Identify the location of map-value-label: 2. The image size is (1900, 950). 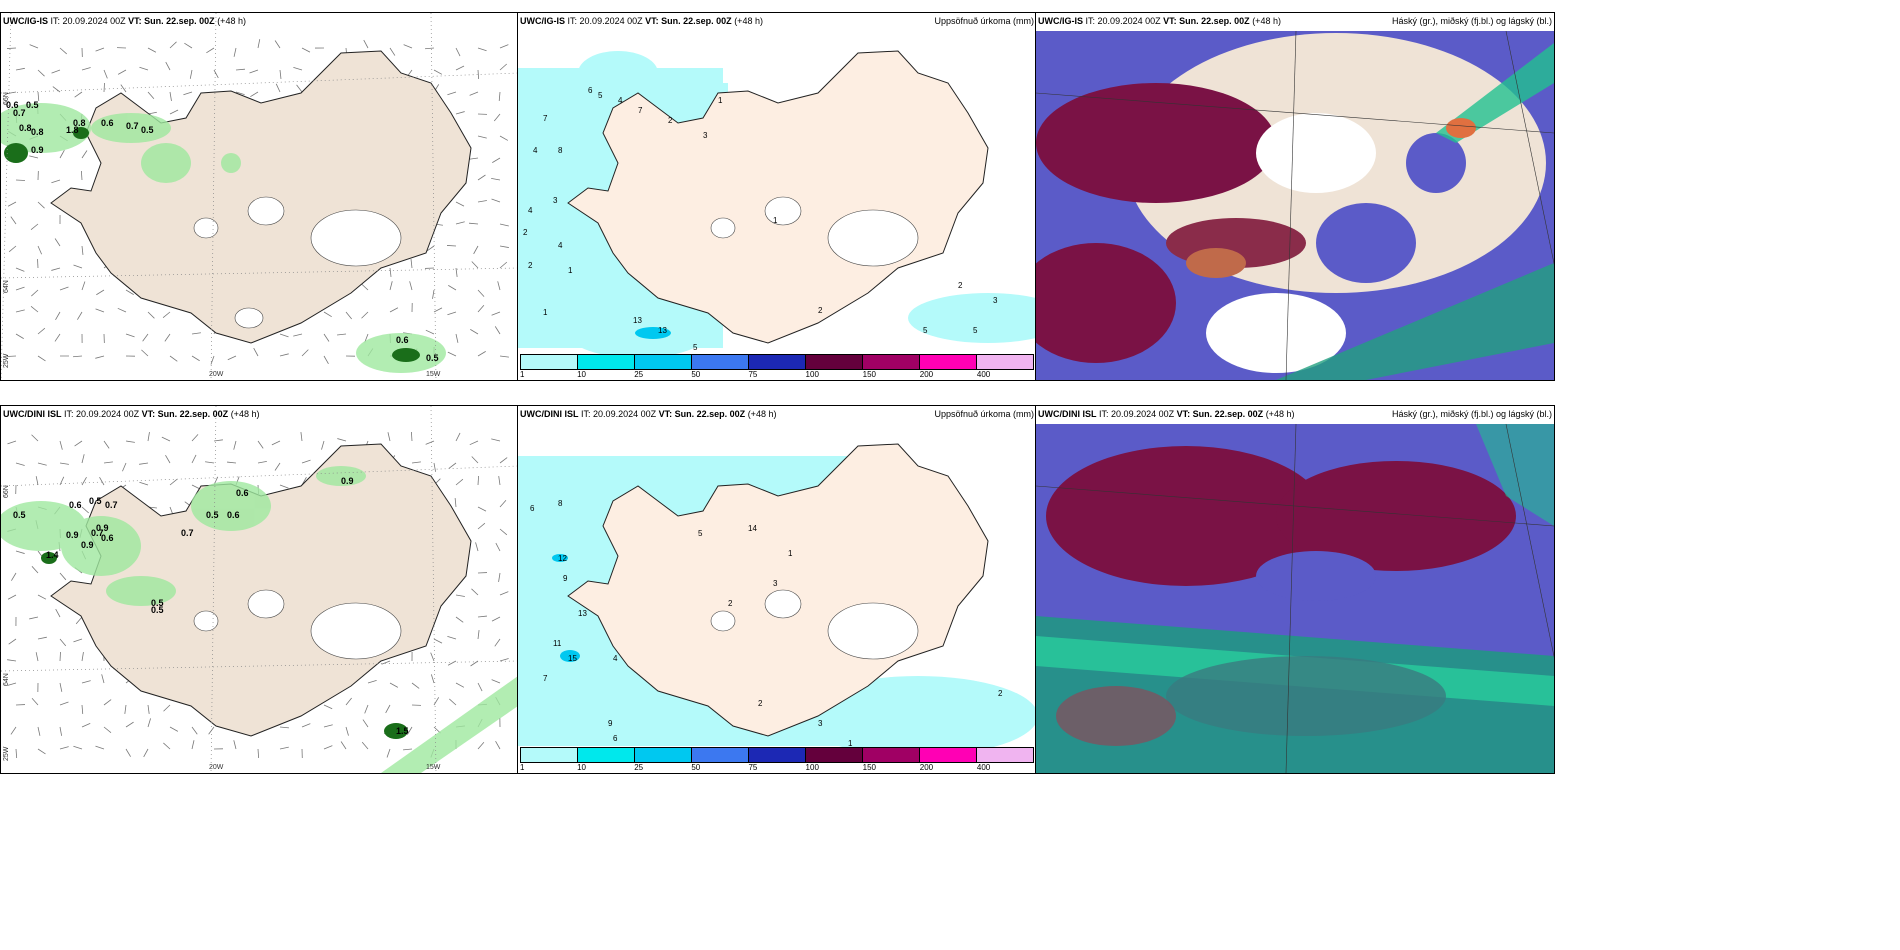
(760, 703).